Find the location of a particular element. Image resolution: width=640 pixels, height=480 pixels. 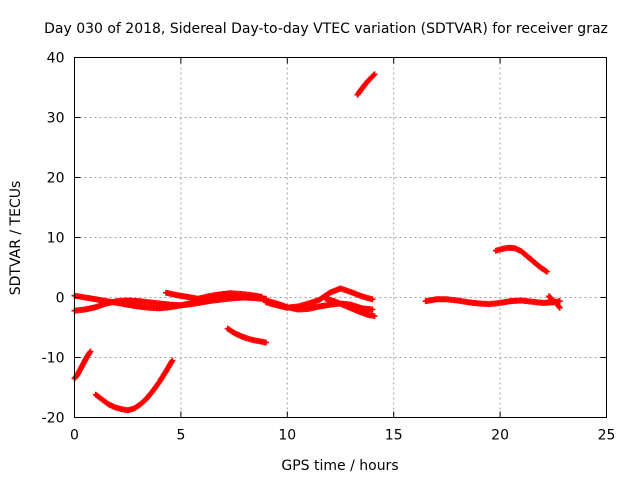

x-tick-label-5: 25 is located at coordinates (607, 436).